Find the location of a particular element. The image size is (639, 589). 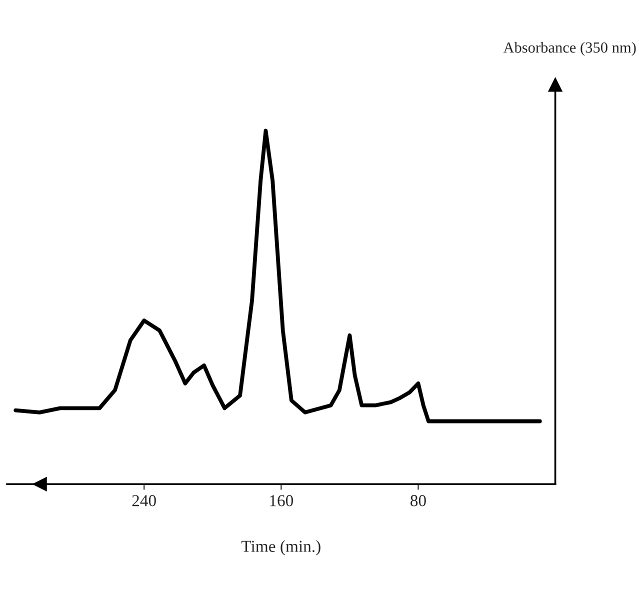

x-tick-label: 240 is located at coordinates (144, 500).